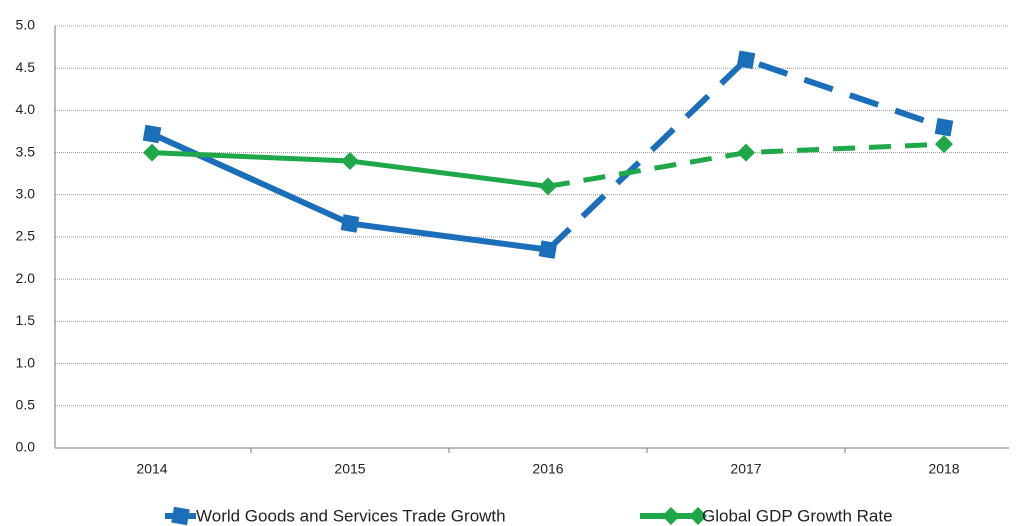 The width and height of the screenshot is (1031, 526). What do you see at coordinates (26, 447) in the screenshot?
I see `y-tick-label: 0.0` at bounding box center [26, 447].